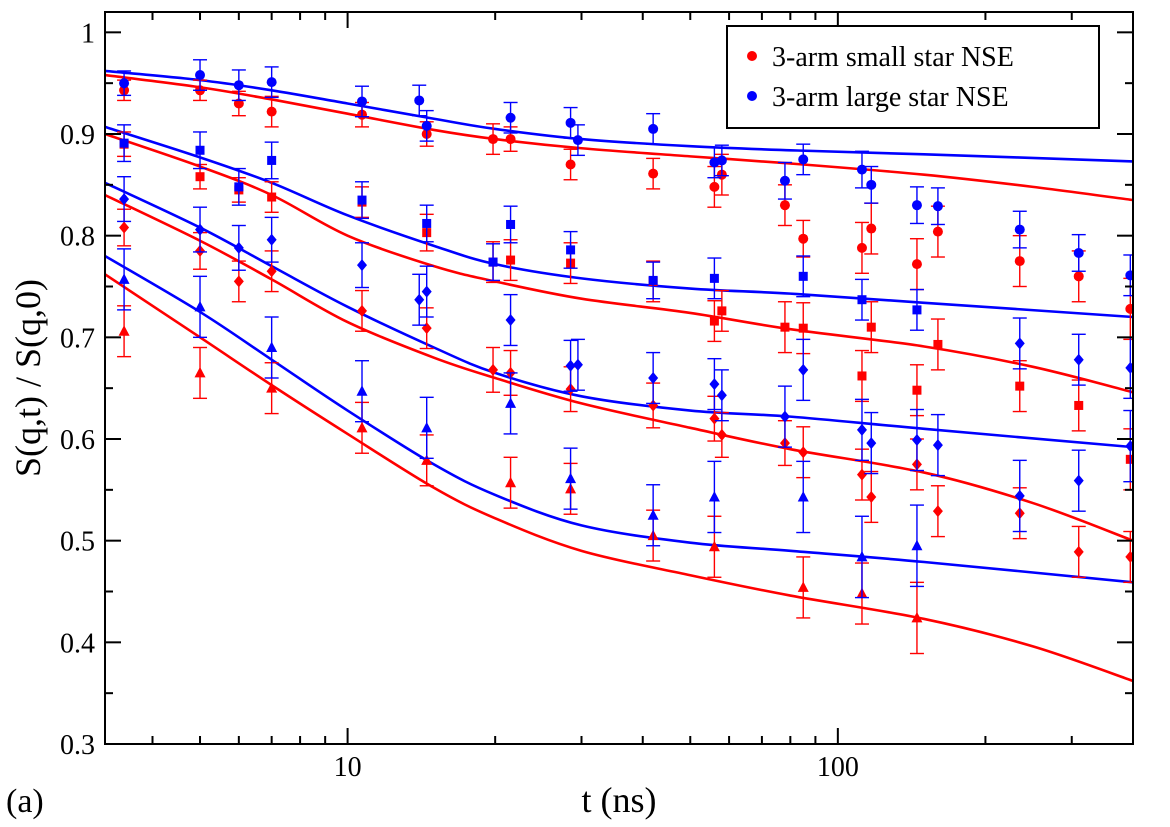  I want to click on y-tick-label: 0.4, so click(77, 643).